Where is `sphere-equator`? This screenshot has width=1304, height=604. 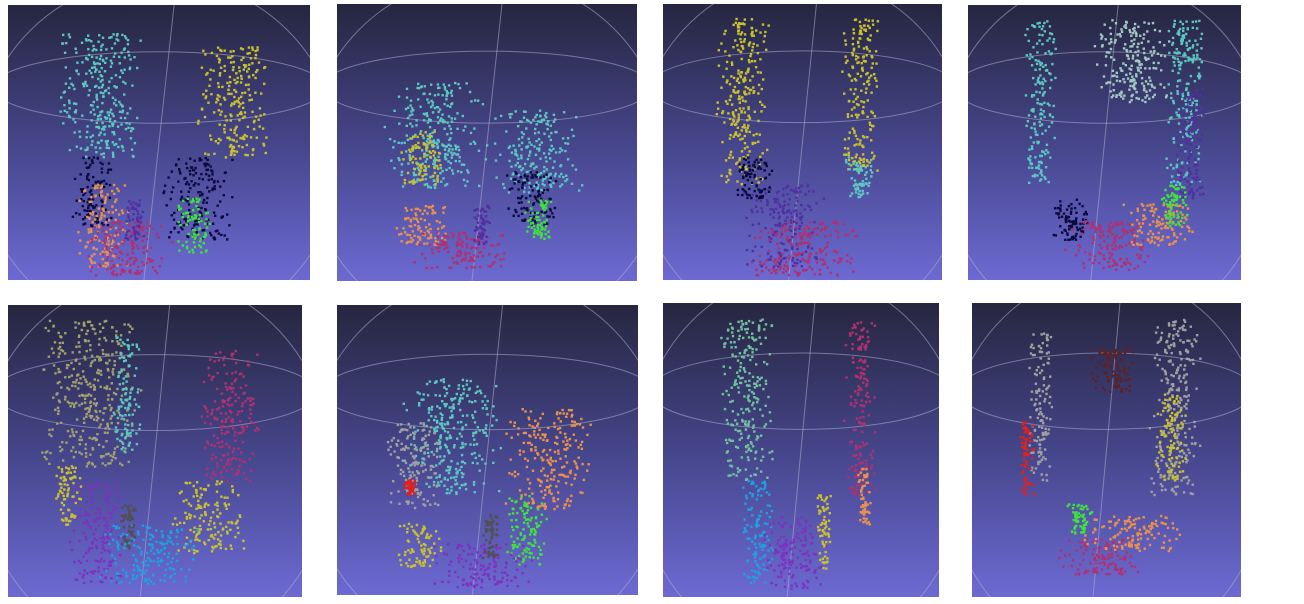 sphere-equator is located at coordinates (487, 87).